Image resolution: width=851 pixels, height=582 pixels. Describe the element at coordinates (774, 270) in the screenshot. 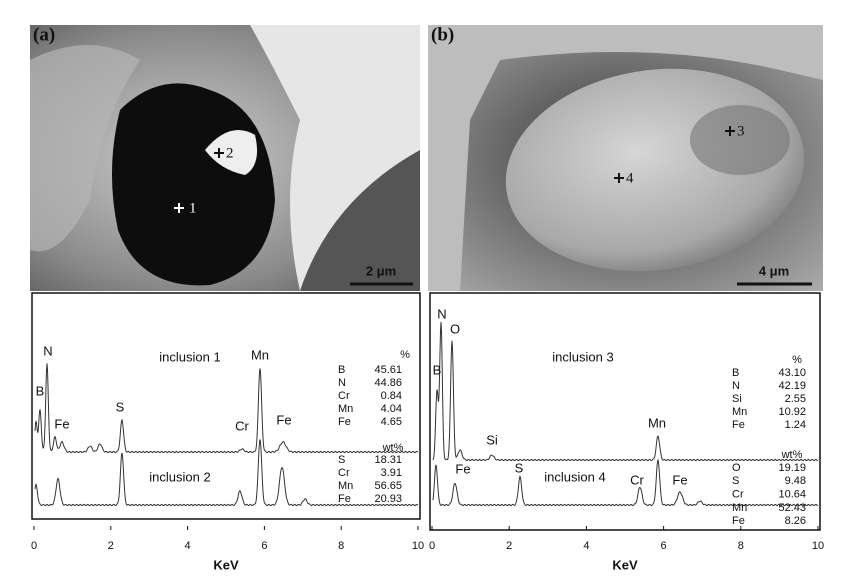

I see `scale-label: 4 μm` at that location.